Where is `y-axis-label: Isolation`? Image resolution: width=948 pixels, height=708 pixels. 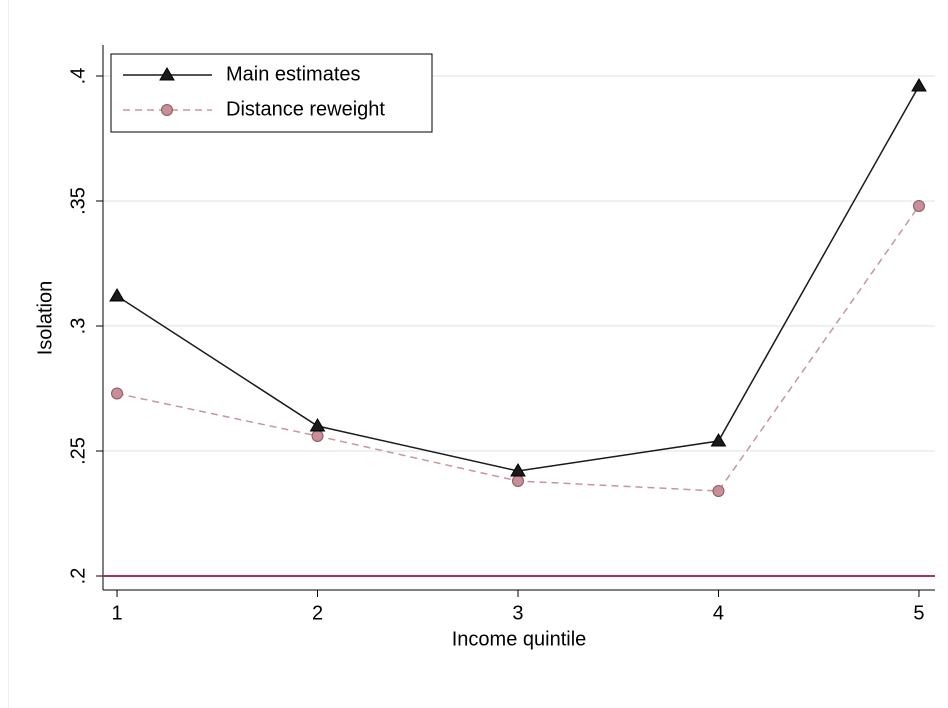 y-axis-label: Isolation is located at coordinates (45, 318).